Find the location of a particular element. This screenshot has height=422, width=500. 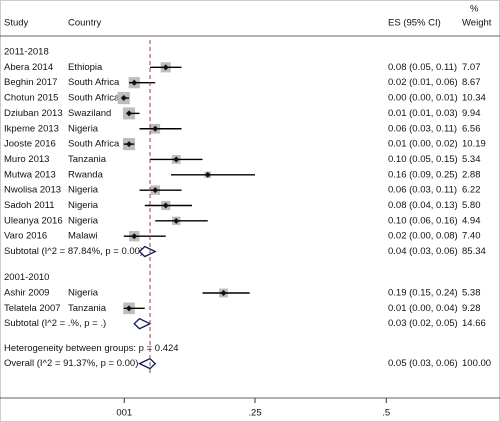

country: Ethiopia is located at coordinates (85, 67).